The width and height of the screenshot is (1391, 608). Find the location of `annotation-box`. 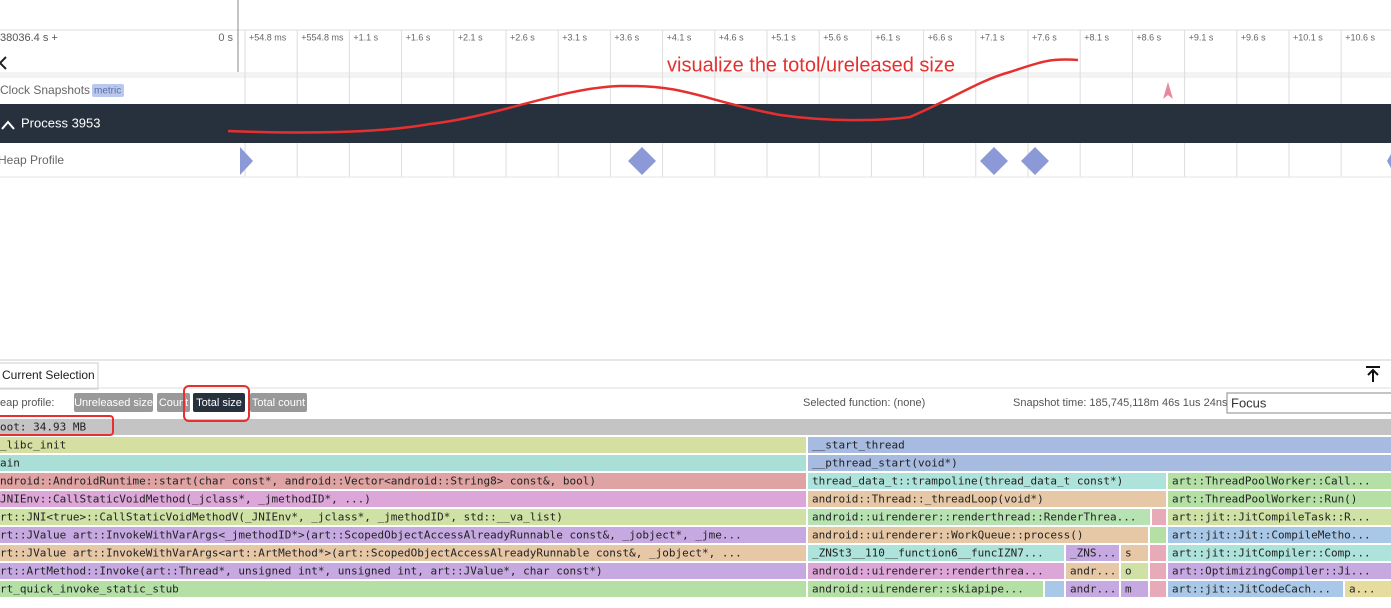

annotation-box is located at coordinates (216, 403).